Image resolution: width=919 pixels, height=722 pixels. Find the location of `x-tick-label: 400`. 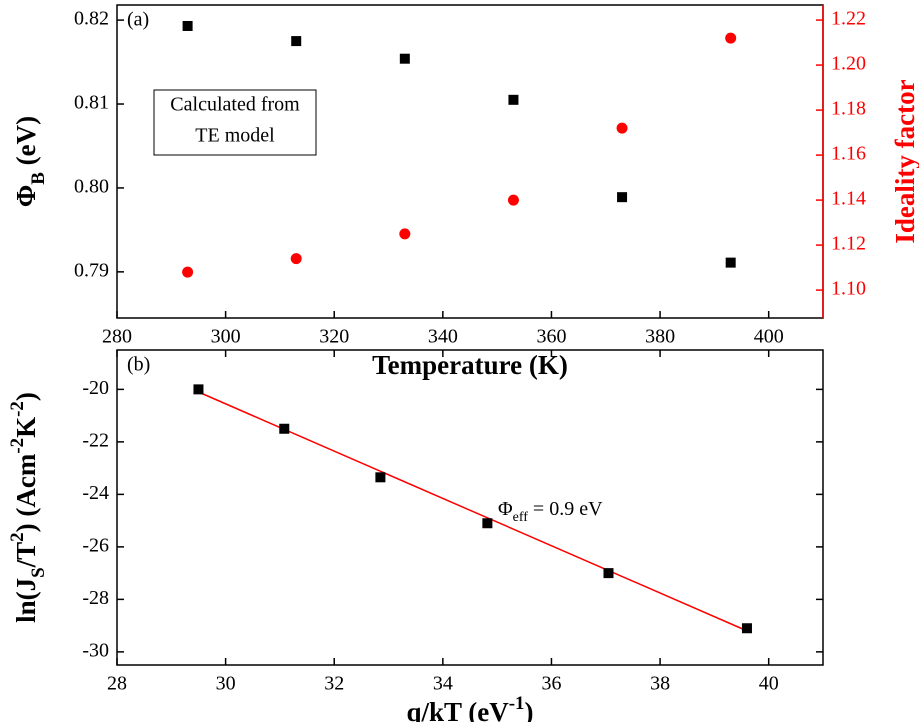

x-tick-label: 400 is located at coordinates (769, 337).